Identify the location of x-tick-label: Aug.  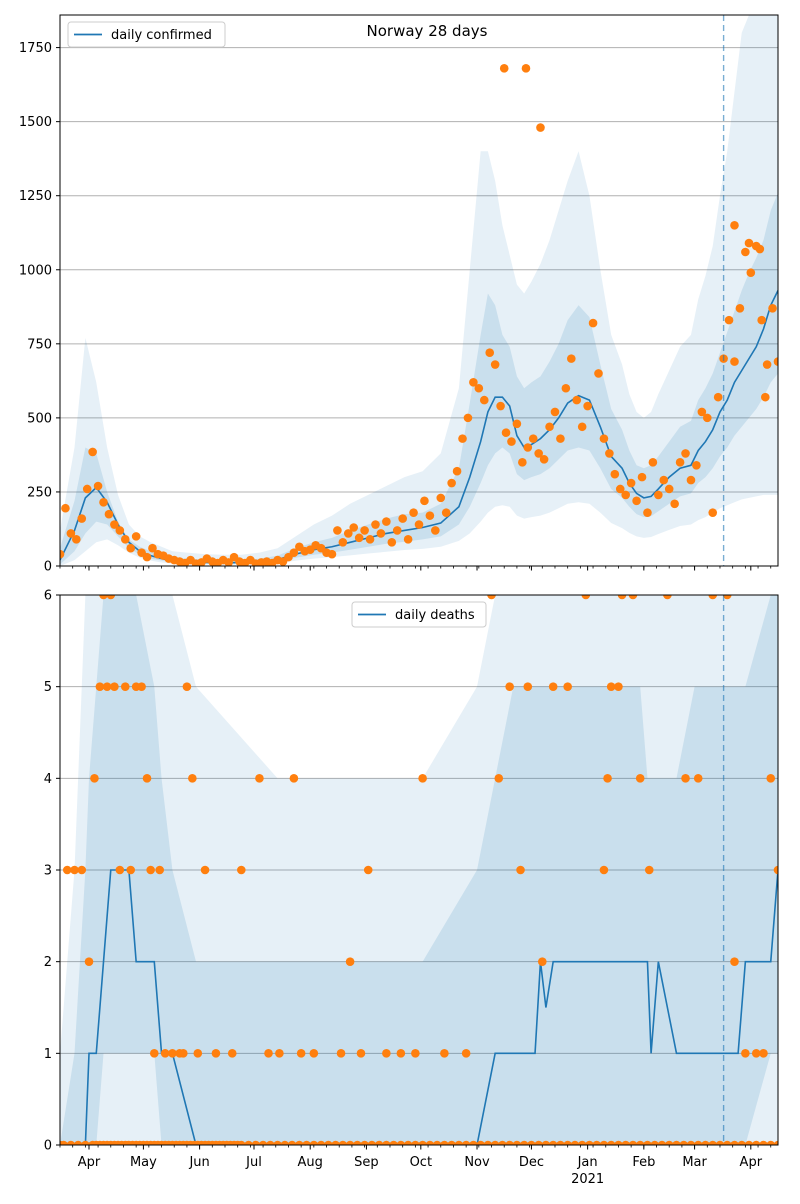
(310, 1162).